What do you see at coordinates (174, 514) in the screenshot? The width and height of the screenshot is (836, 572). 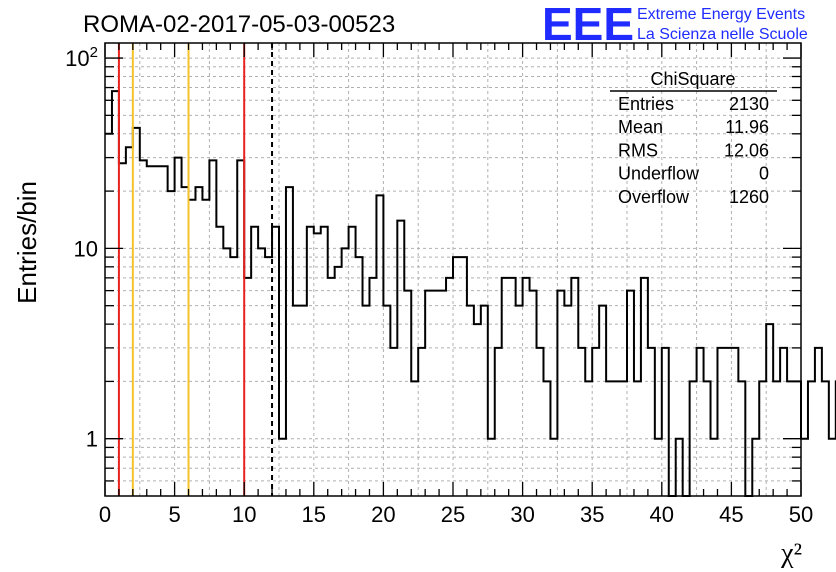 I see `x-tick-label: 5` at bounding box center [174, 514].